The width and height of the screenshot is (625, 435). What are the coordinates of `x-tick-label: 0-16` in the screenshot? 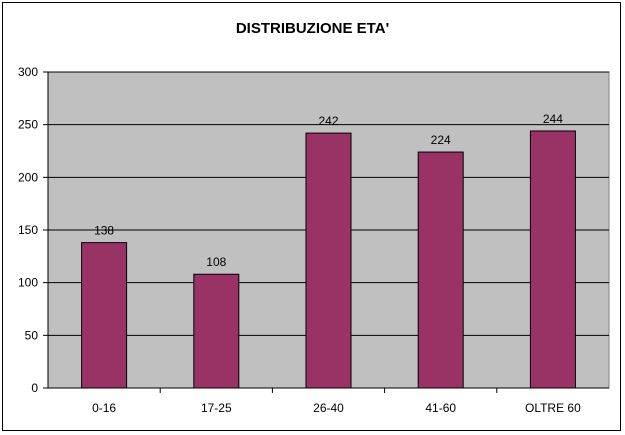 It's located at (104, 408).